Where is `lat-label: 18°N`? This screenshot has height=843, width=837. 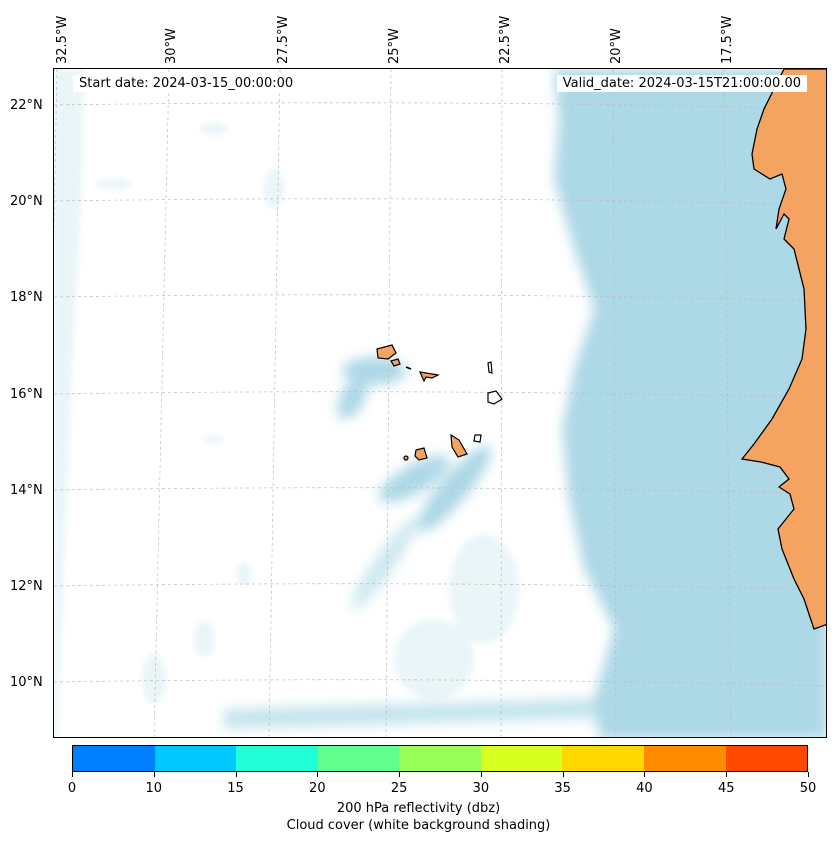
lat-label: 18°N is located at coordinates (26, 297).